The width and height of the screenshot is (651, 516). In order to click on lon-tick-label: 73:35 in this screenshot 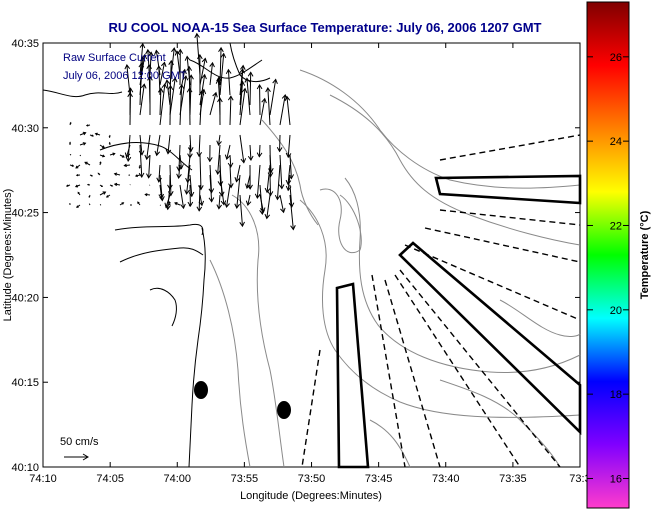, I will do `click(513, 479)`.